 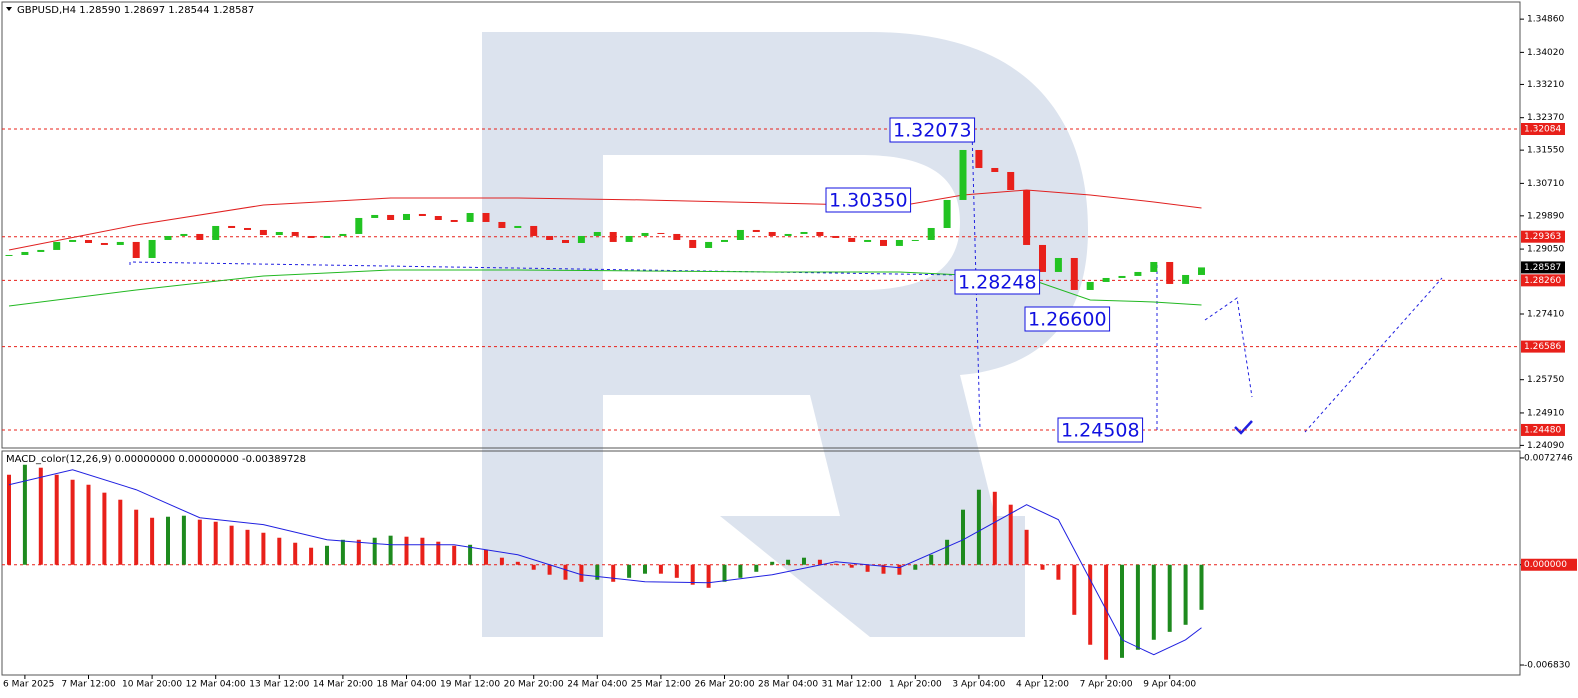 I want to click on menu-arrow, so click(x=9, y=9).